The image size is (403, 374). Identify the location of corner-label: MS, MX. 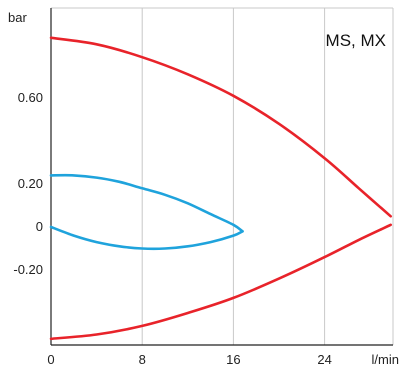
(356, 40).